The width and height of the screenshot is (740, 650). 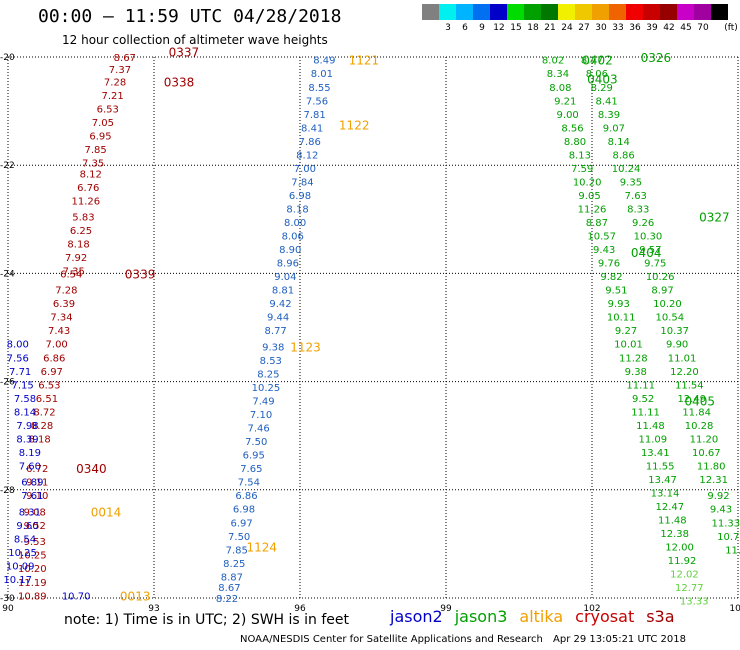 I want to click on swh-value-label: 8.67, so click(x=229, y=588).